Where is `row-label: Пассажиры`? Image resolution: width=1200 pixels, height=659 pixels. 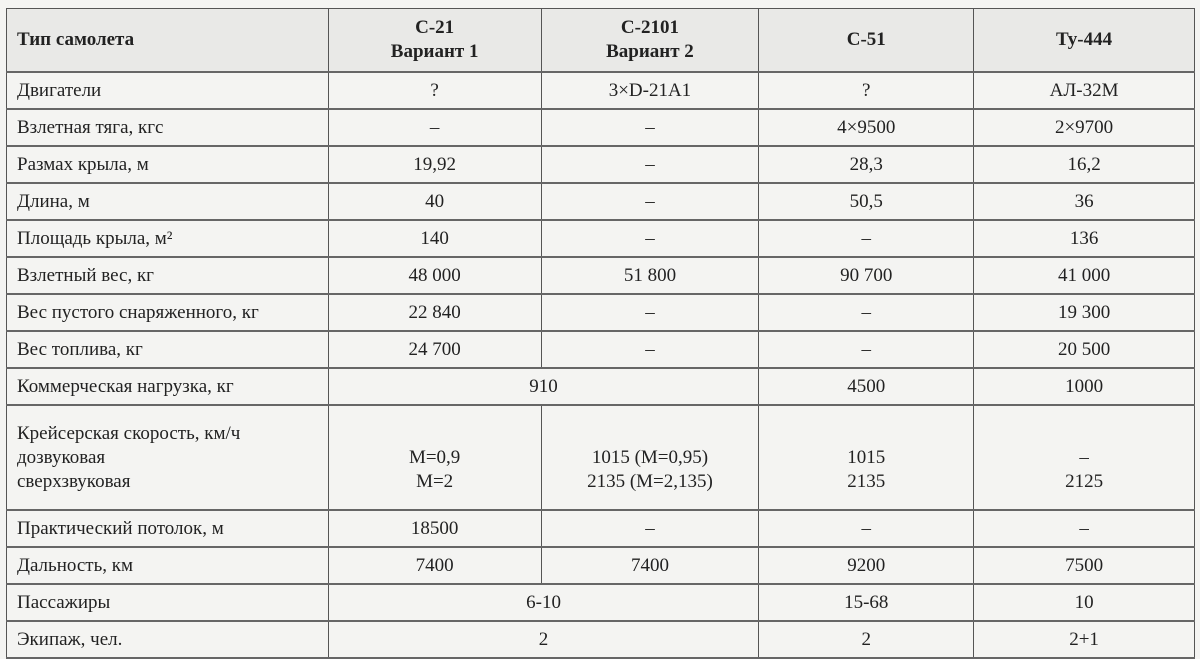
row-label: Пассажиры is located at coordinates (167, 602).